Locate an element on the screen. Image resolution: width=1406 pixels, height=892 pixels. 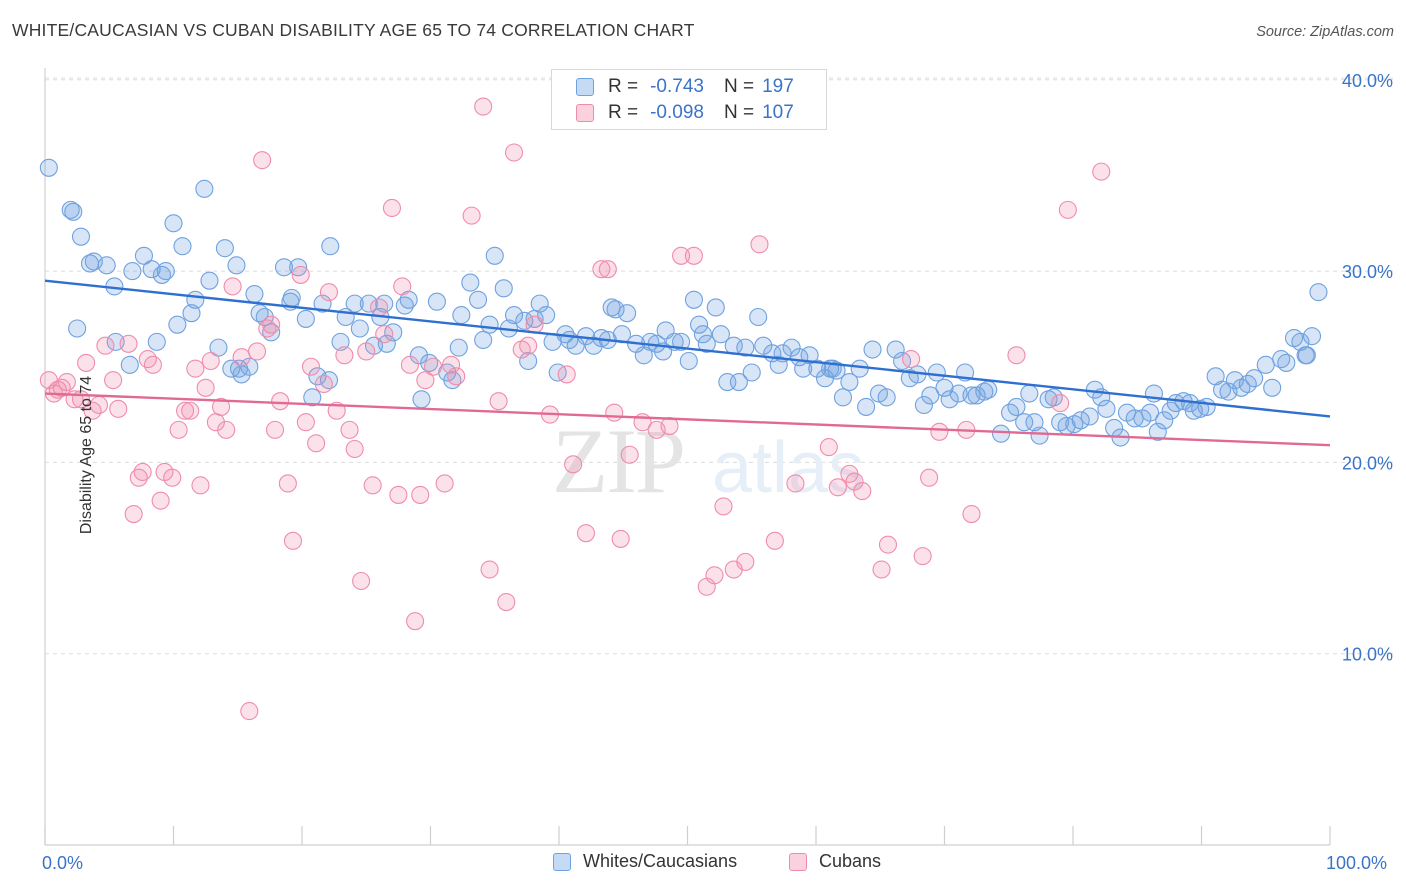
legend-item-whites: Whites/Caucasians is located at coordinates (645, 861).